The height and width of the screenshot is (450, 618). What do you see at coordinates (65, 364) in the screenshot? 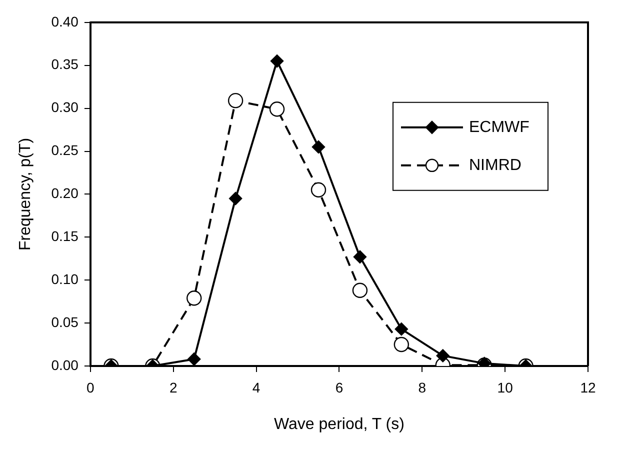
I see `y-tick-label: 0.00` at bounding box center [65, 364].